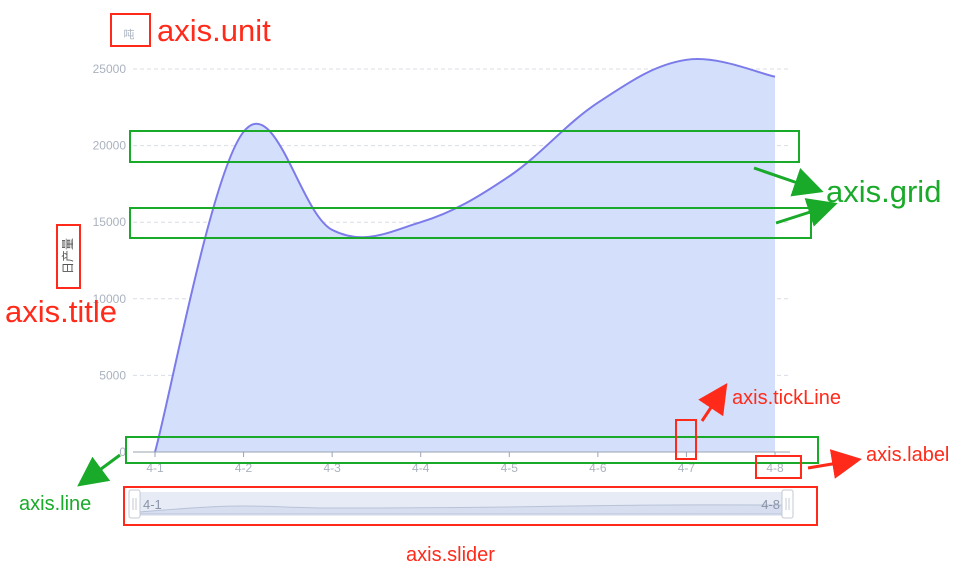 This screenshot has height=588, width=977. What do you see at coordinates (450, 555) in the screenshot?
I see `slider-annotation-label: axis.slider` at bounding box center [450, 555].